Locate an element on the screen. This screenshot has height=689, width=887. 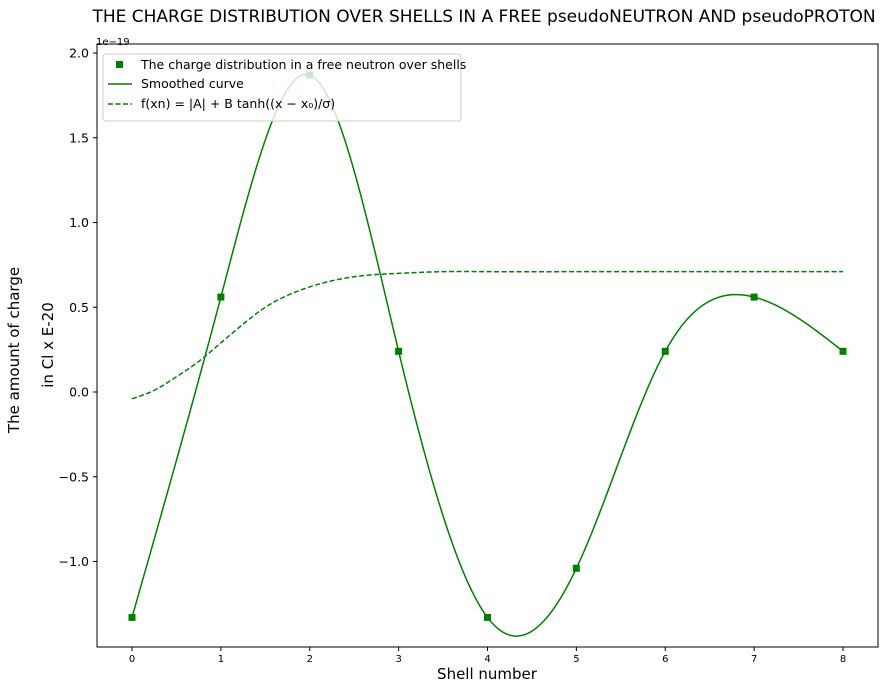
x-tick-label: 2 is located at coordinates (310, 659).